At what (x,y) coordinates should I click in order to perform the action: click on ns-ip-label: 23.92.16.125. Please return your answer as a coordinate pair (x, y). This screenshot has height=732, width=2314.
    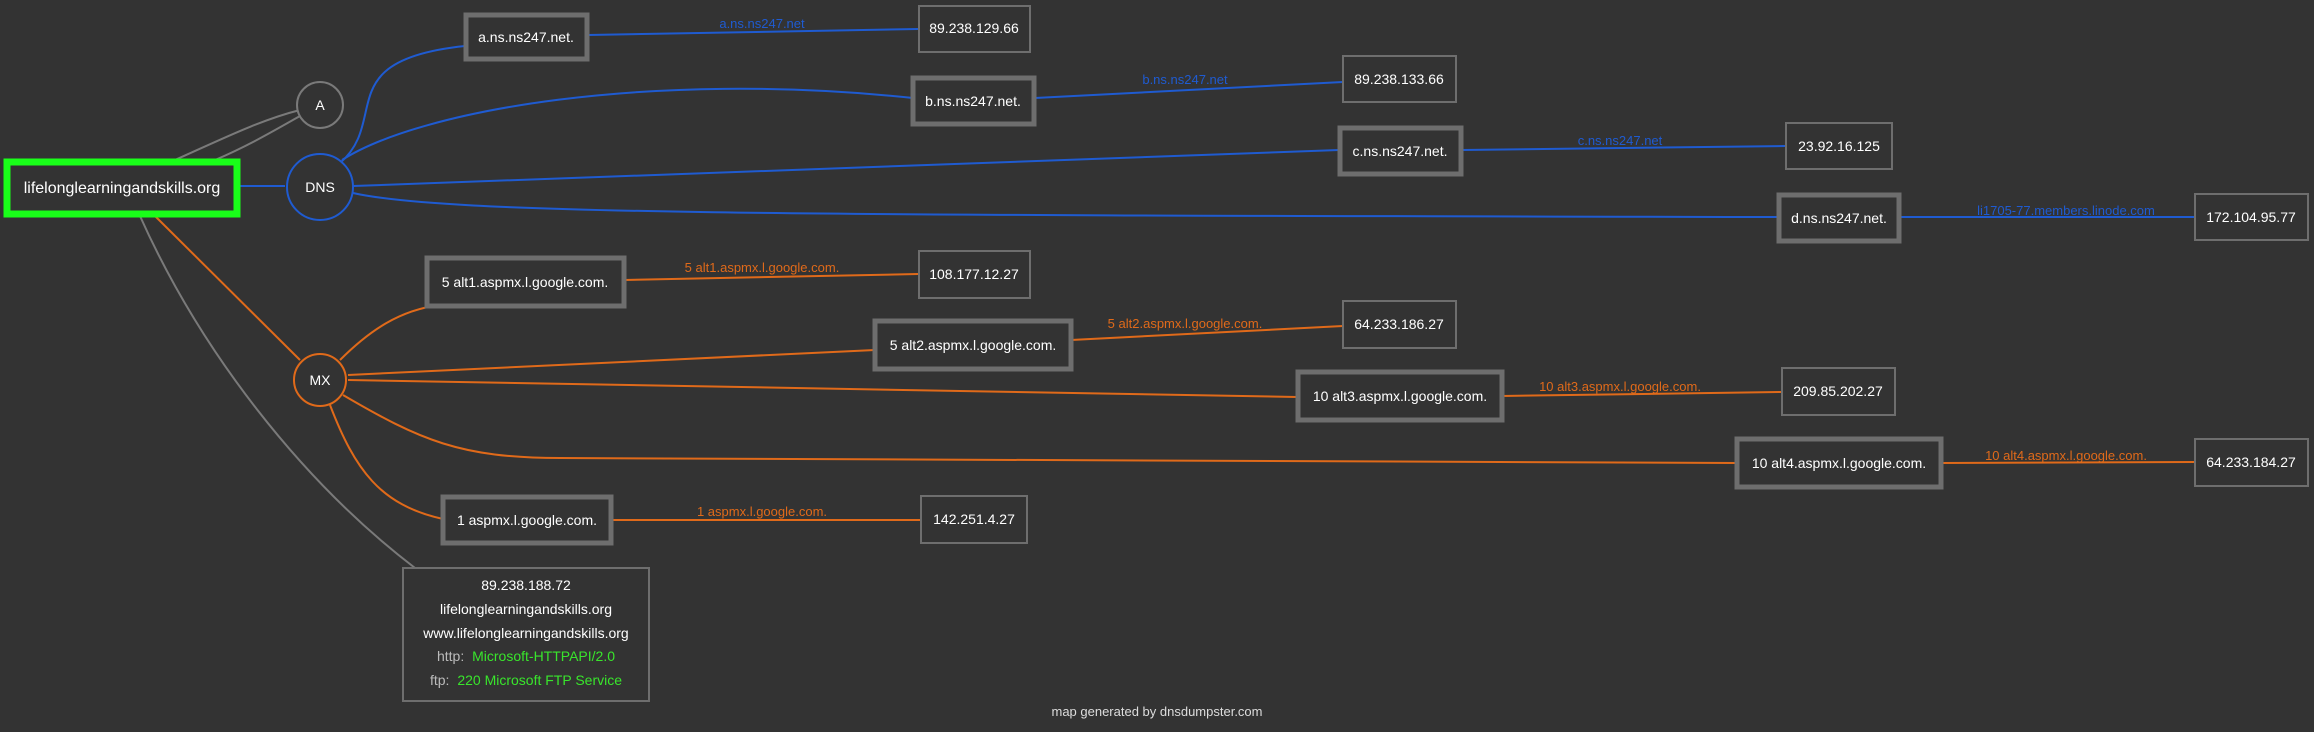
    Looking at the image, I should click on (1839, 146).